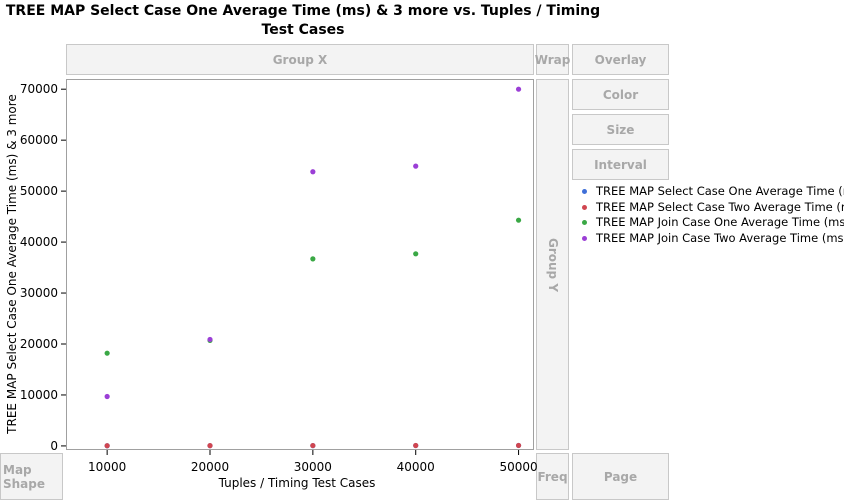 Image resolution: width=844 pixels, height=502 pixels. Describe the element at coordinates (39, 293) in the screenshot. I see `y-tick-label: 30000` at that location.